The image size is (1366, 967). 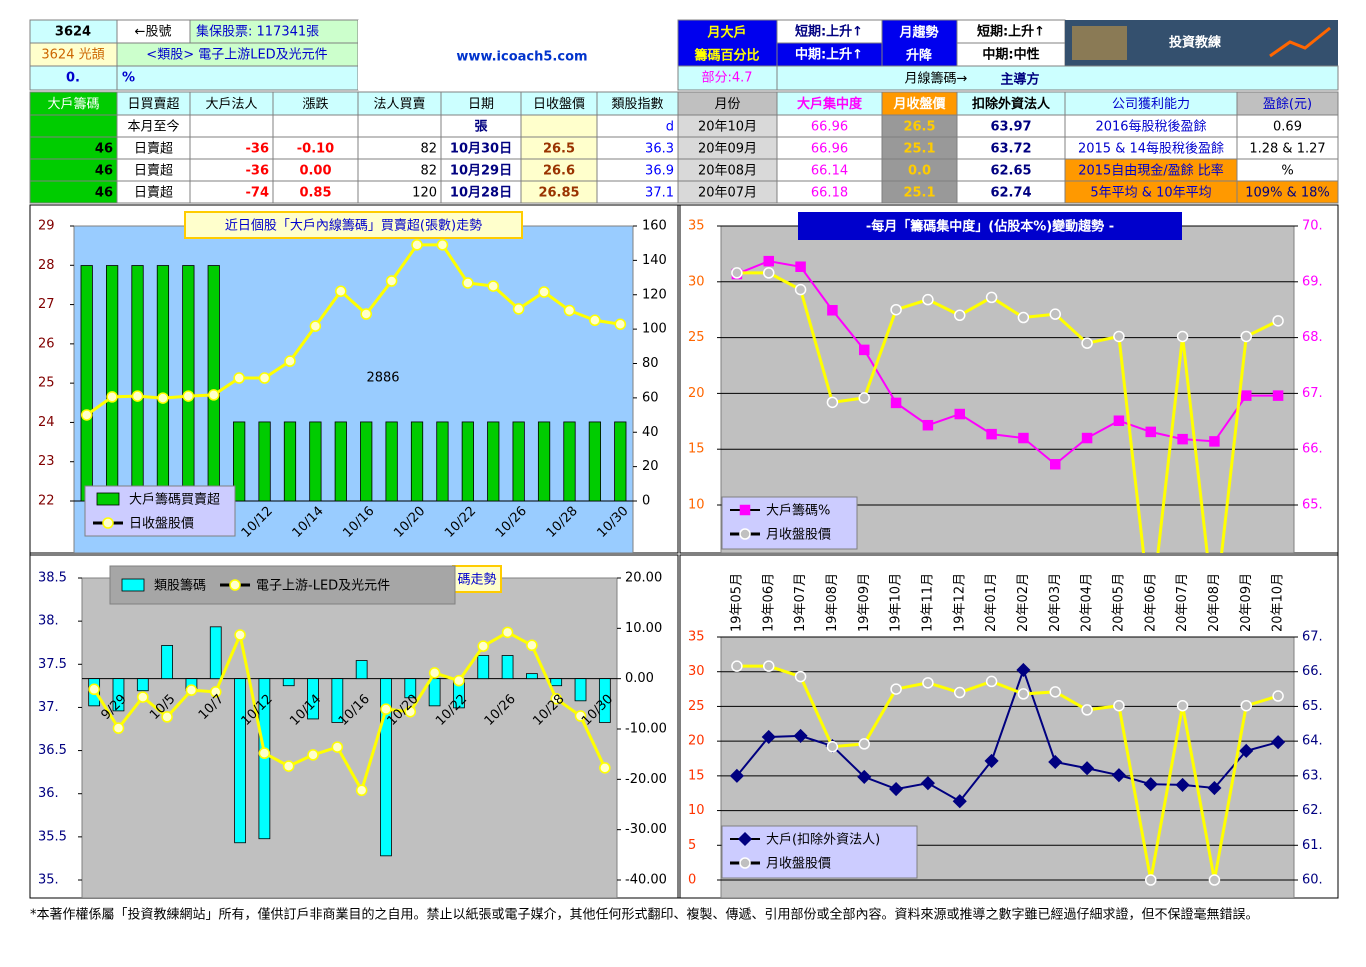 What do you see at coordinates (1312, 845) in the screenshot?
I see `y2-tick-label: 61.` at bounding box center [1312, 845].